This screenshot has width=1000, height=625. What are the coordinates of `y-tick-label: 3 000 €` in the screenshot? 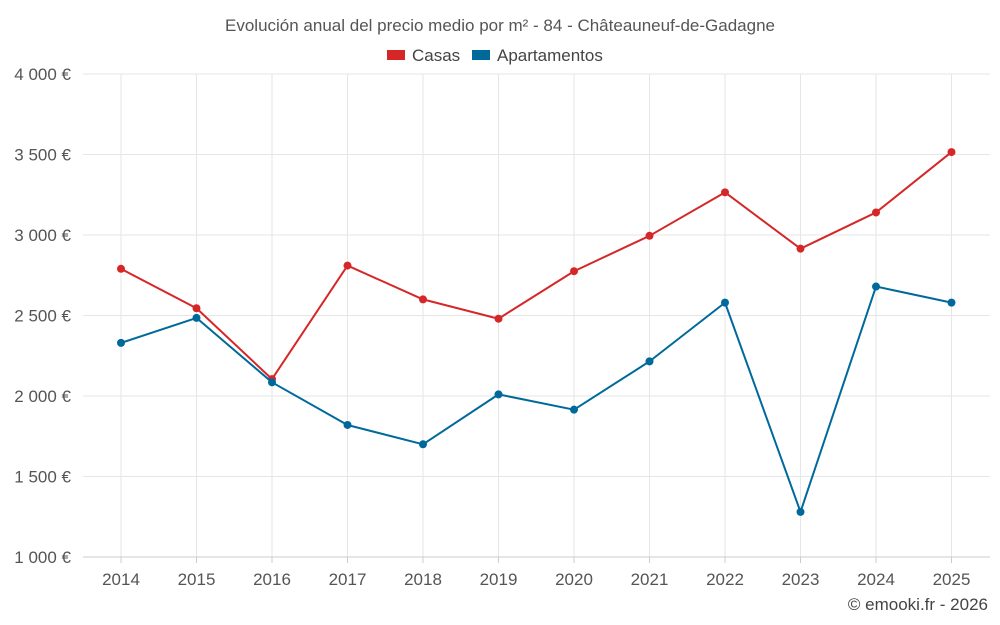 It's located at (42, 235).